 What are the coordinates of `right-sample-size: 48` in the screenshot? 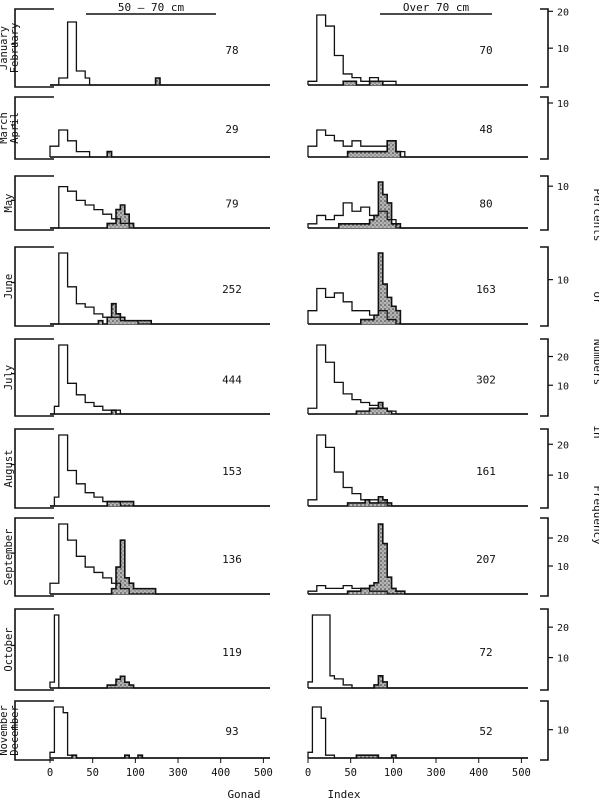 It's located at (485, 129).